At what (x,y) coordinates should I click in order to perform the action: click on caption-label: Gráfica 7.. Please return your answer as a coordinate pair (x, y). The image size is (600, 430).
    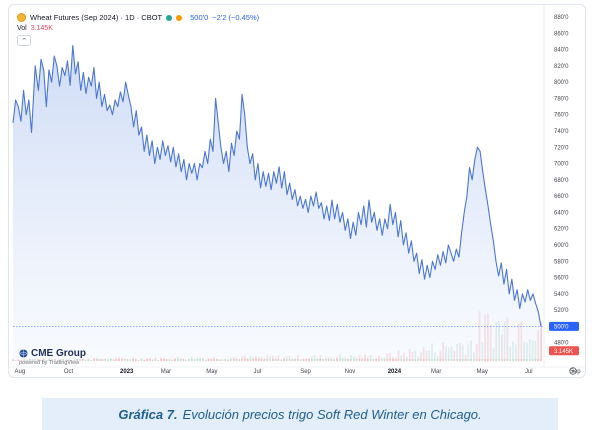
    Looking at the image, I should click on (148, 414).